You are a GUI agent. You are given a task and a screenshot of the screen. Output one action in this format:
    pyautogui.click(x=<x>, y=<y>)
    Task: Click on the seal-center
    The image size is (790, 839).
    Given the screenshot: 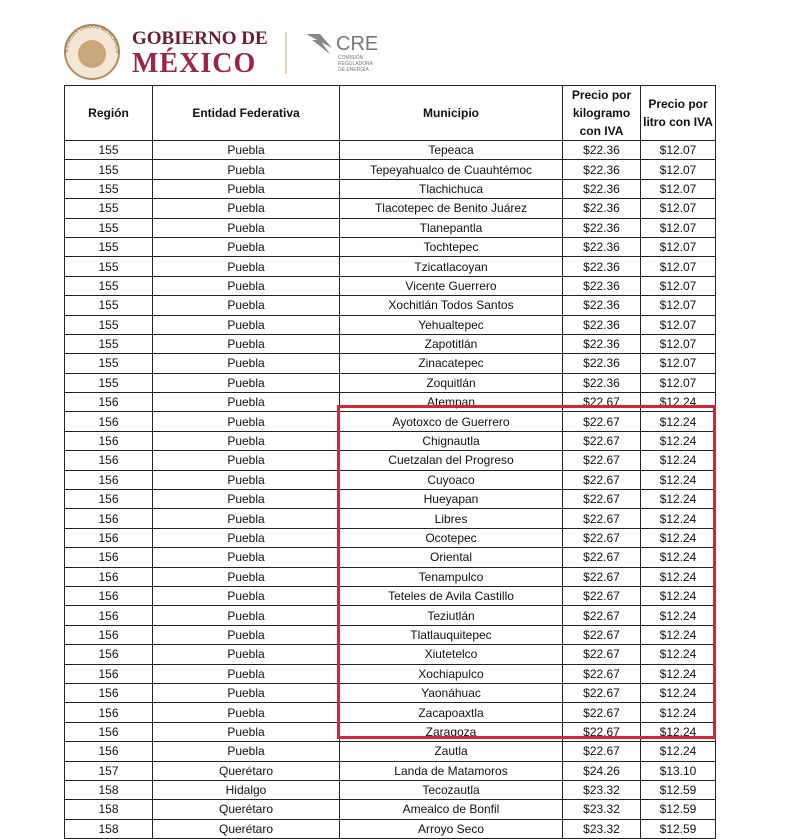 What is the action you would take?
    pyautogui.click(x=92, y=54)
    